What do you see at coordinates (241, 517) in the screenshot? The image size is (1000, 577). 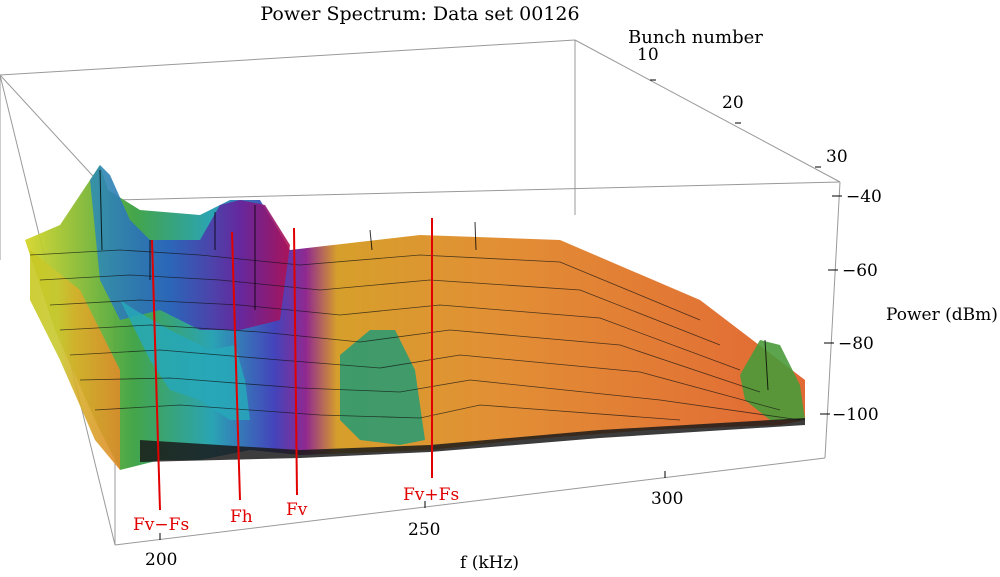 I see `marker-label-fh: Fh` at bounding box center [241, 517].